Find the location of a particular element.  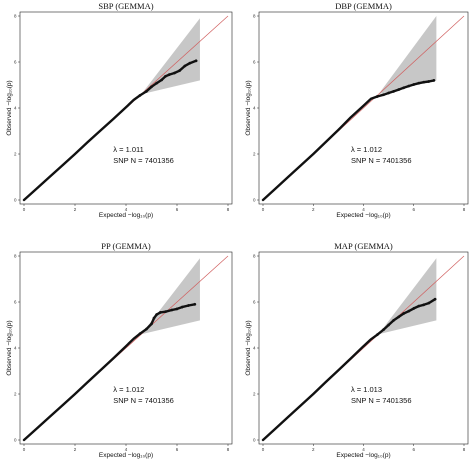

panel-title: DBP (GEMMA) is located at coordinates (363, 6).